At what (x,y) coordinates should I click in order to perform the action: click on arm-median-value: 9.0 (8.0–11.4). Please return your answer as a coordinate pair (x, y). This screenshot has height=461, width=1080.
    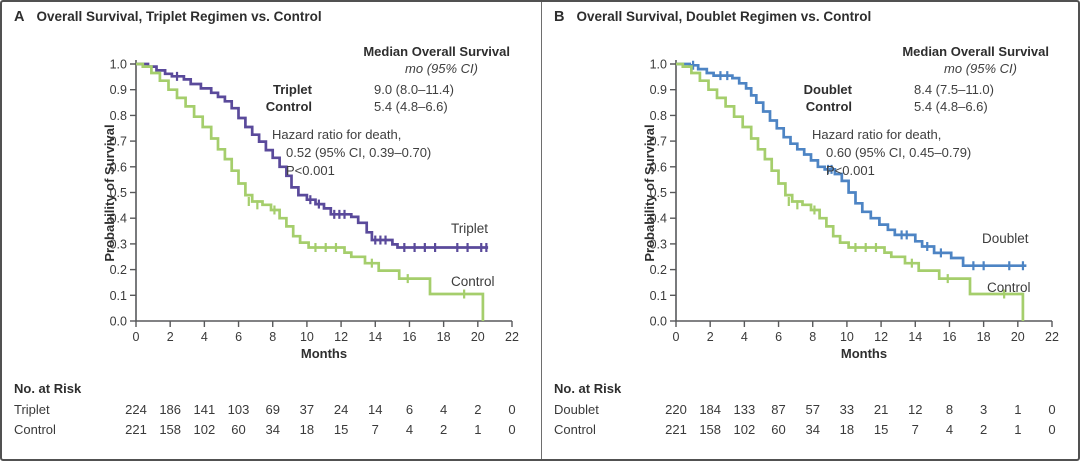
    Looking at the image, I should click on (414, 89).